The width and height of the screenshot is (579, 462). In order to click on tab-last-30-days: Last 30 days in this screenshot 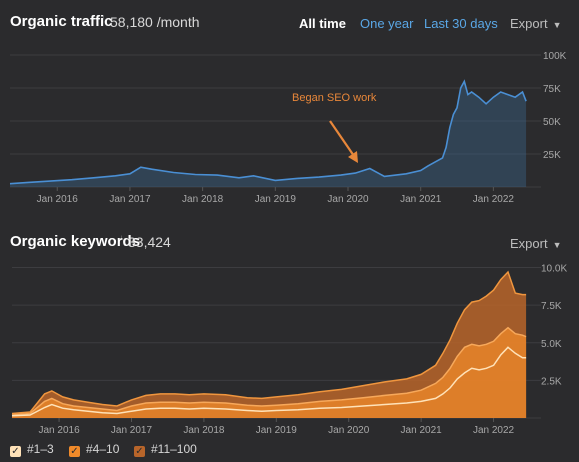, I will do `click(461, 23)`.